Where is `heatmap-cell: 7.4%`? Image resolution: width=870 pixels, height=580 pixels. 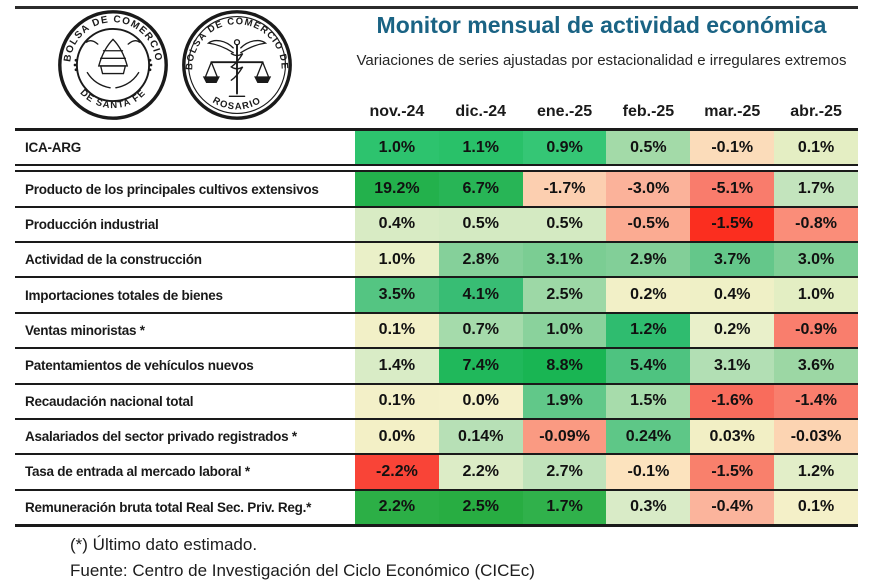
heatmap-cell: 7.4% is located at coordinates (480, 366).